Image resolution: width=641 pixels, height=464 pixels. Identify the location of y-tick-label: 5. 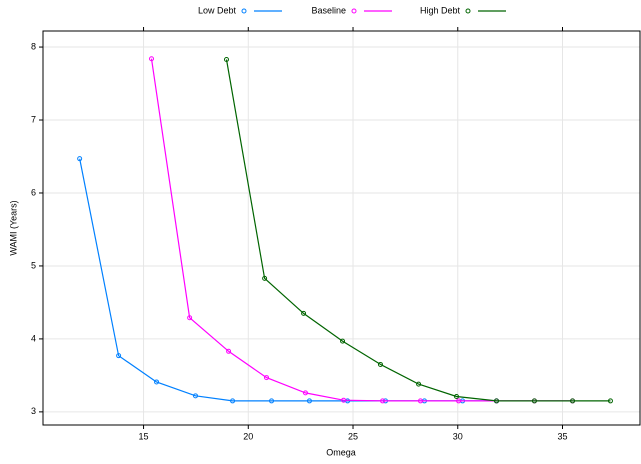
(33, 265).